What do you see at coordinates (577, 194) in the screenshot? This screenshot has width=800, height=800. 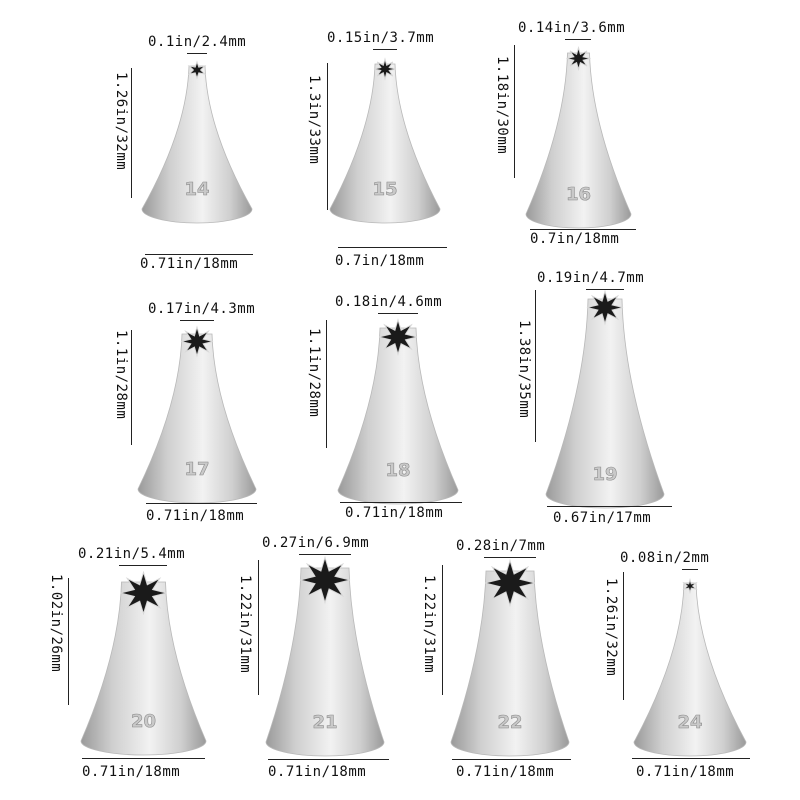 I see `tip-number: 16` at bounding box center [577, 194].